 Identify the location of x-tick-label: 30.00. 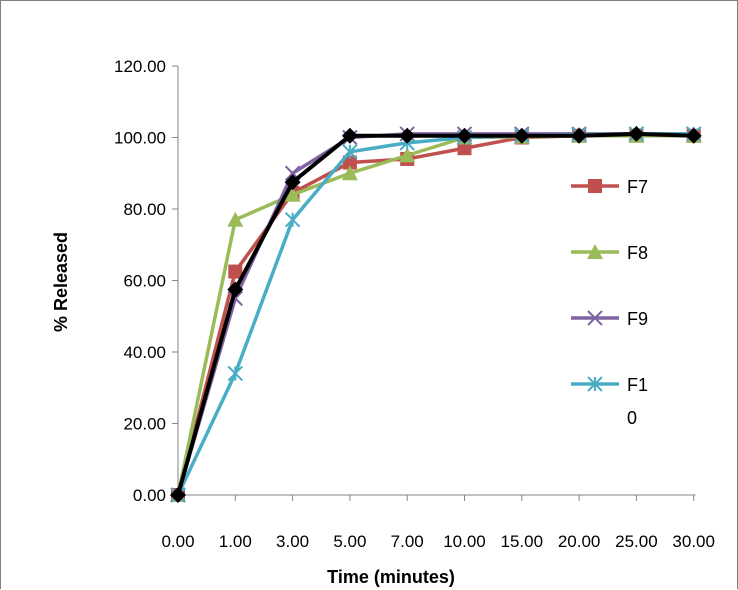
(693, 541).